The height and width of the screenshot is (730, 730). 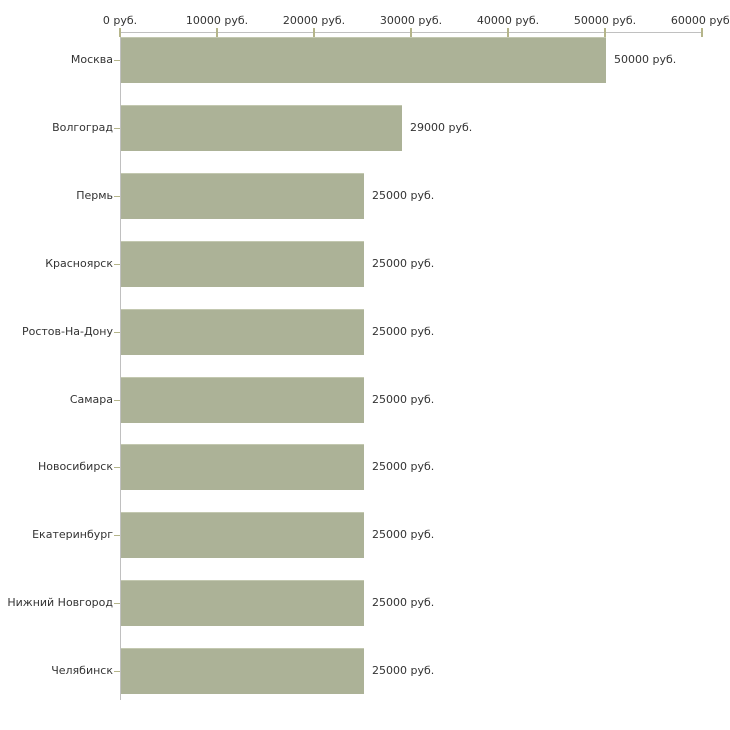 I want to click on value-label: 29000 руб., so click(x=441, y=127).